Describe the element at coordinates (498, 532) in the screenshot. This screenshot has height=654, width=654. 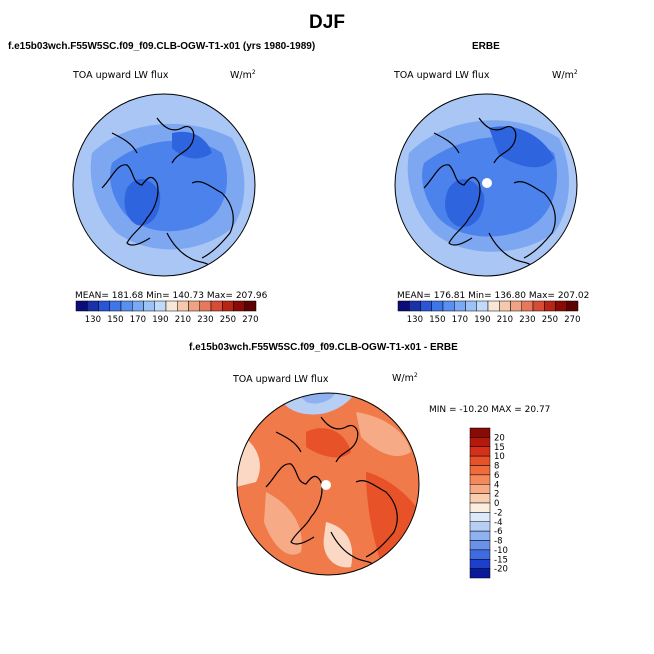
I see `colorbar-tick-label: -6` at that location.